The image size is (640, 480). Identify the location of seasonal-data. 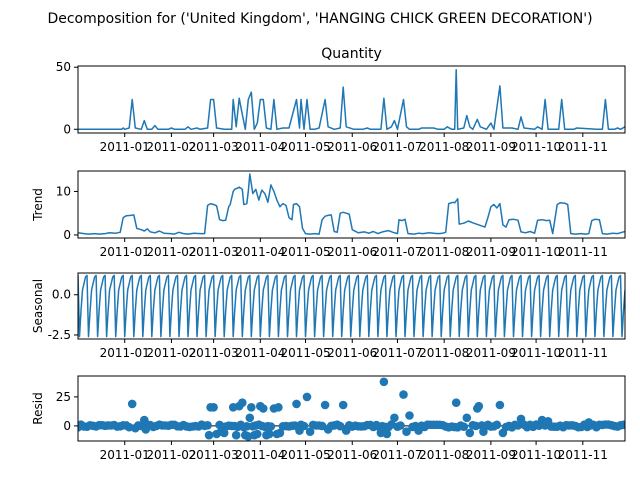
(351, 306).